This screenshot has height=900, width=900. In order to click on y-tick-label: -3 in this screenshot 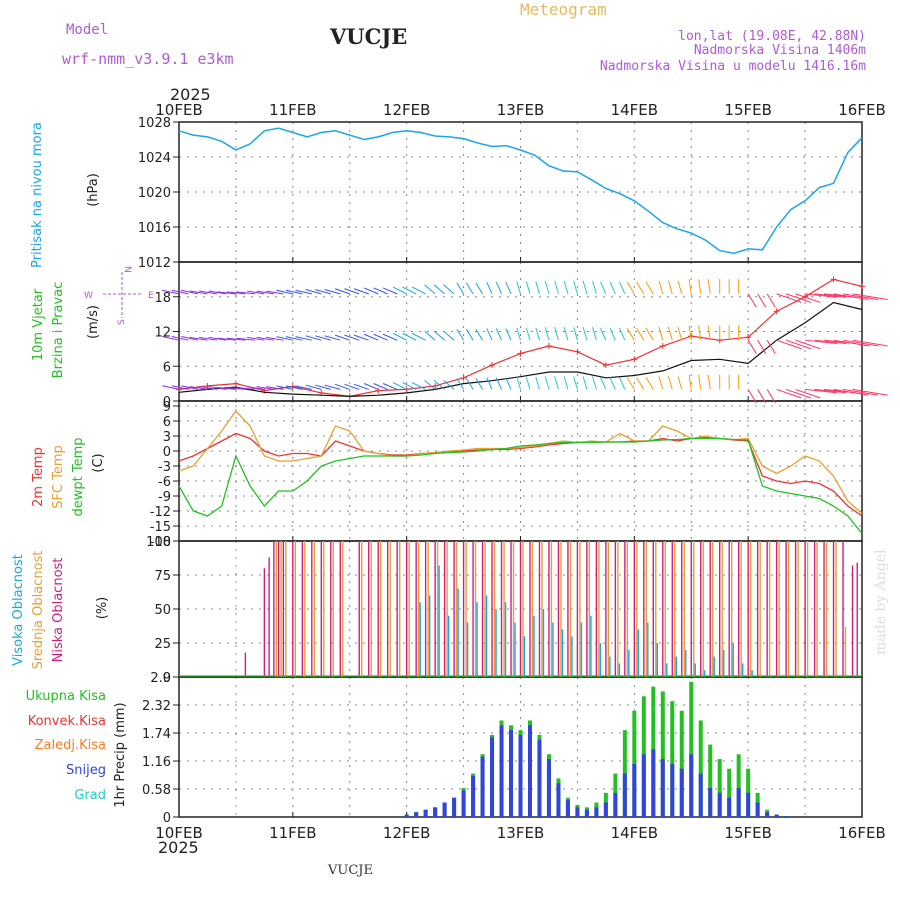, I will do `click(164, 467)`.